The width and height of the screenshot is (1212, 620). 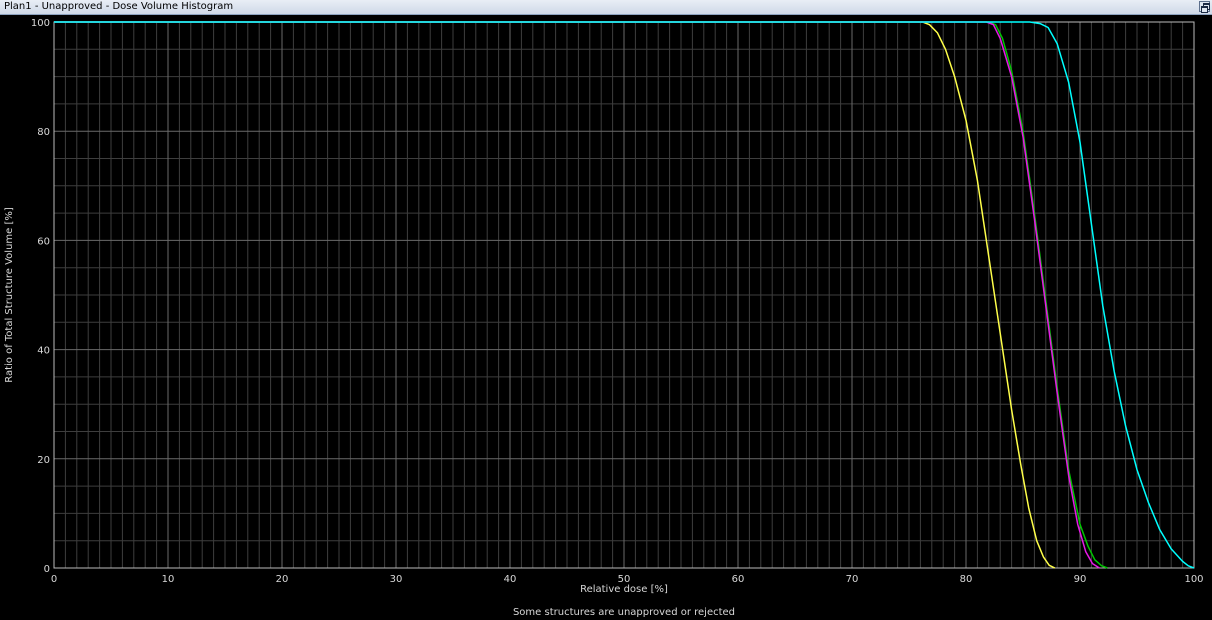 What do you see at coordinates (624, 589) in the screenshot?
I see `x-axis-label: Relative dose [%]` at bounding box center [624, 589].